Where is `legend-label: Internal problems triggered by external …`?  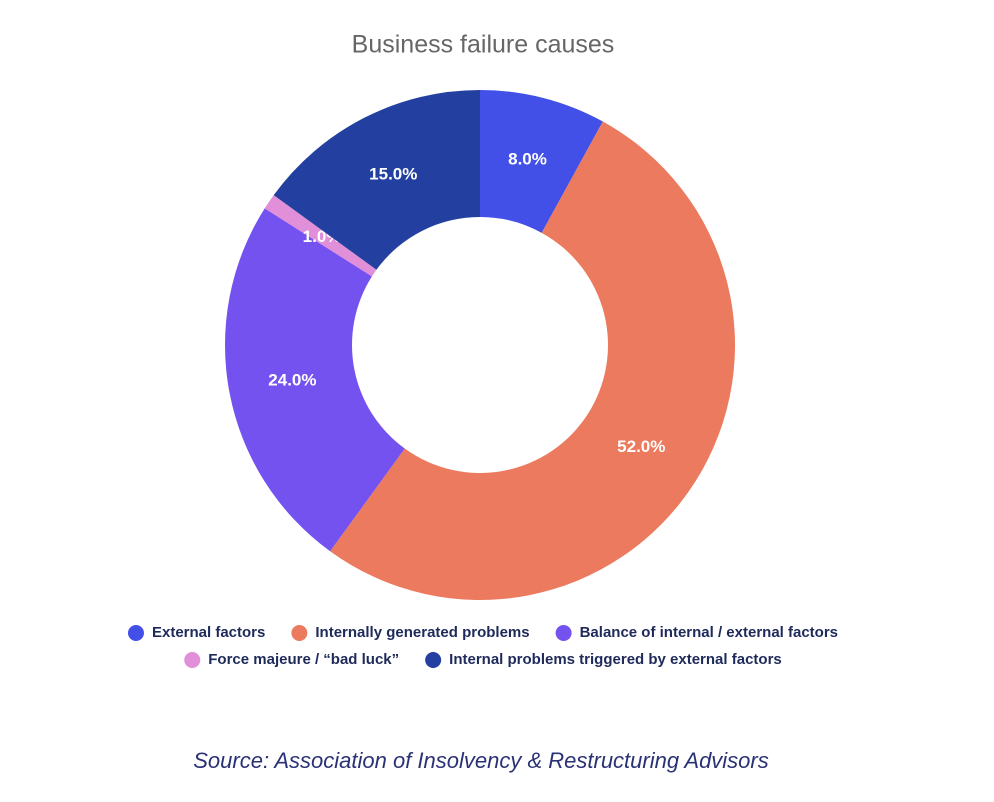 legend-label: Internal problems triggered by external … is located at coordinates (615, 659).